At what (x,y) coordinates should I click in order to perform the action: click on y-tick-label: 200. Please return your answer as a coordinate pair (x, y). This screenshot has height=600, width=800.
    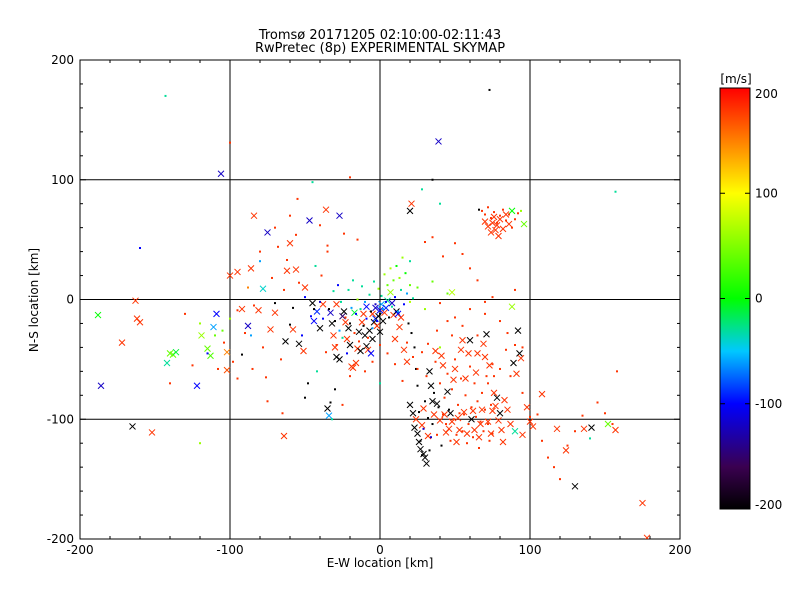
    Looking at the image, I should click on (62, 60).